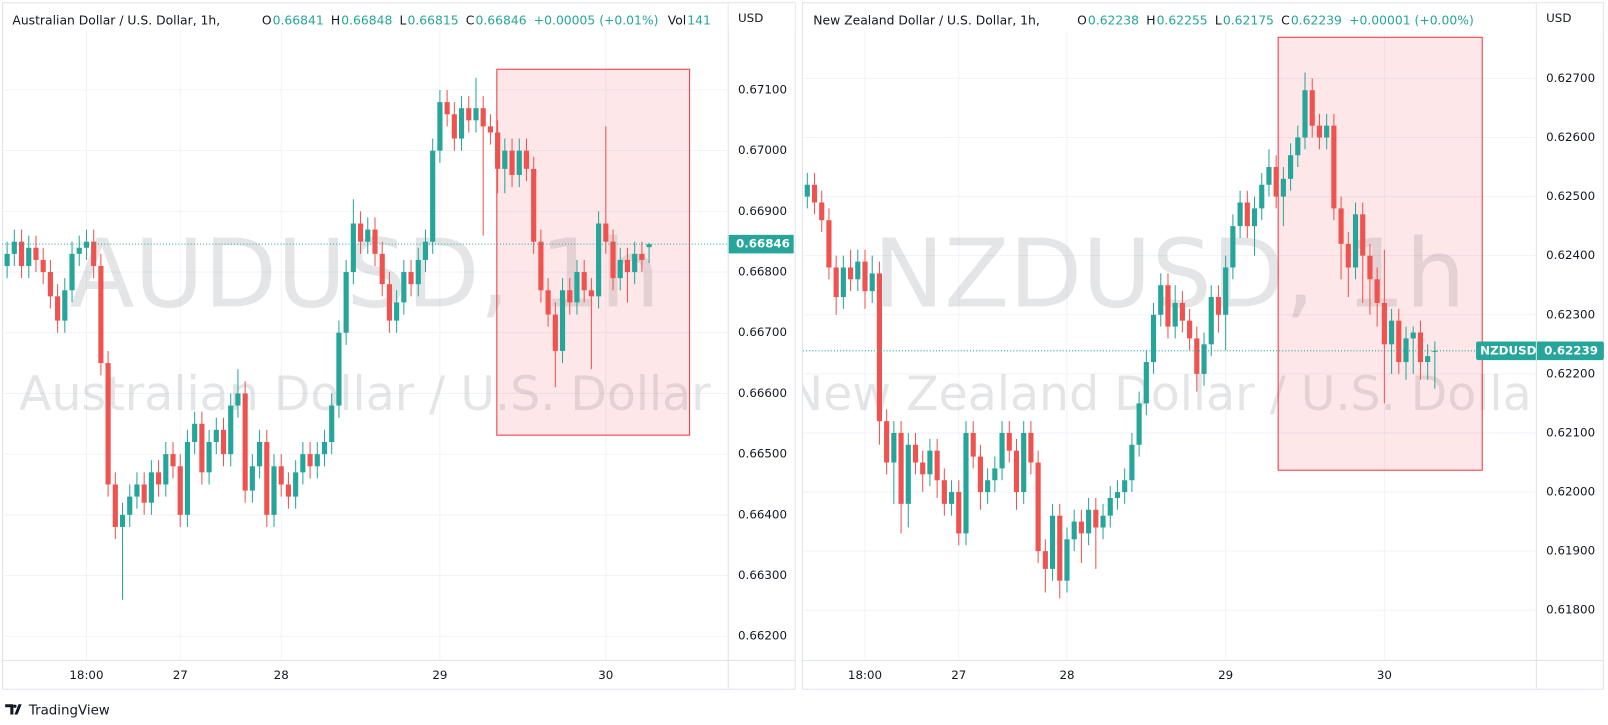 Image resolution: width=1608 pixels, height=725 pixels. What do you see at coordinates (1570, 196) in the screenshot?
I see `y-tick-label: 0.62500` at bounding box center [1570, 196].